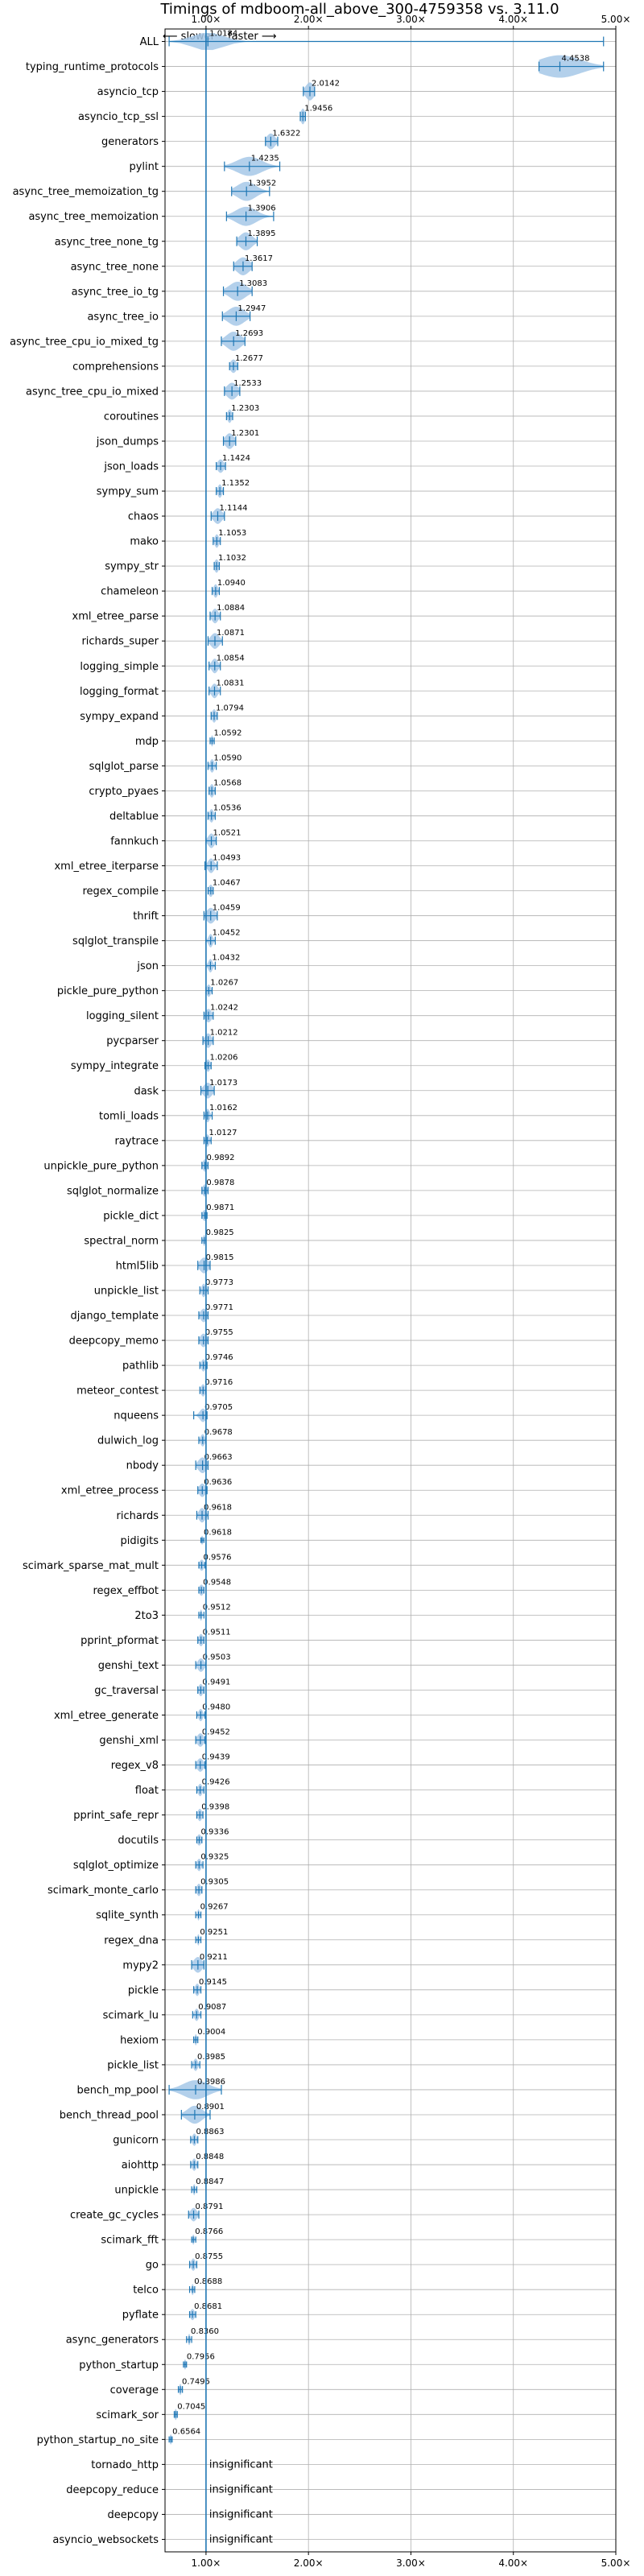 This screenshot has width=644, height=2576. I want to click on mean-data-label: 1.3617, so click(259, 258).